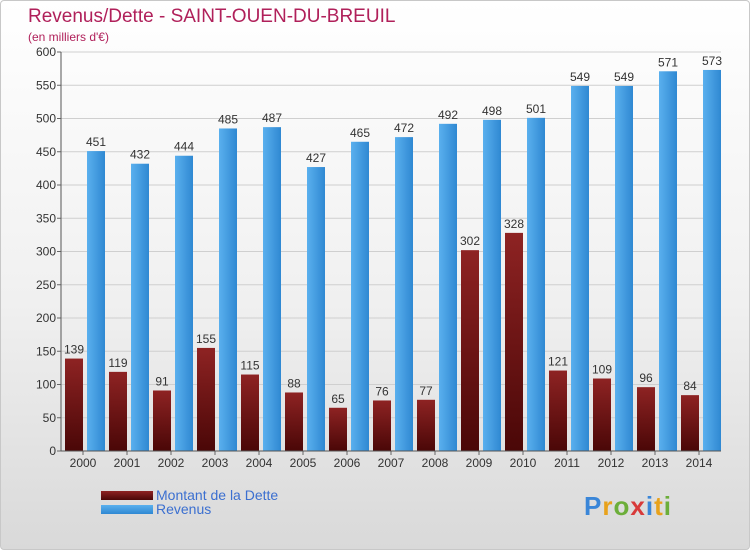  Describe the element at coordinates (74, 350) in the screenshot. I see `bar-value-label-debt: 139` at that location.